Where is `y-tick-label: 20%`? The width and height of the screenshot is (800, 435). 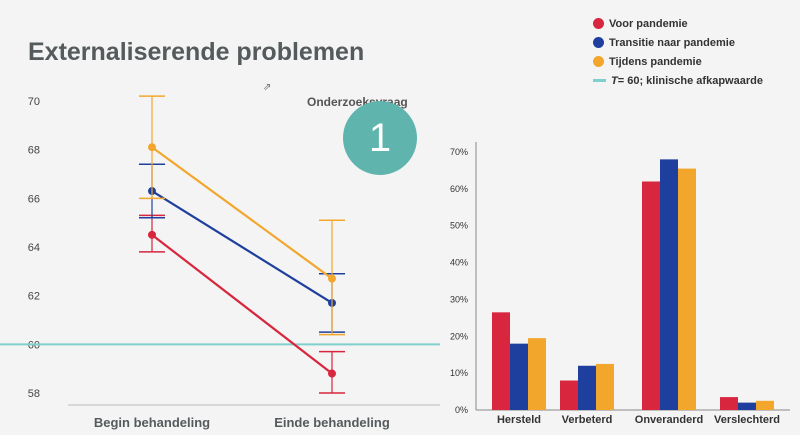 y-tick-label: 20% is located at coordinates (459, 336).